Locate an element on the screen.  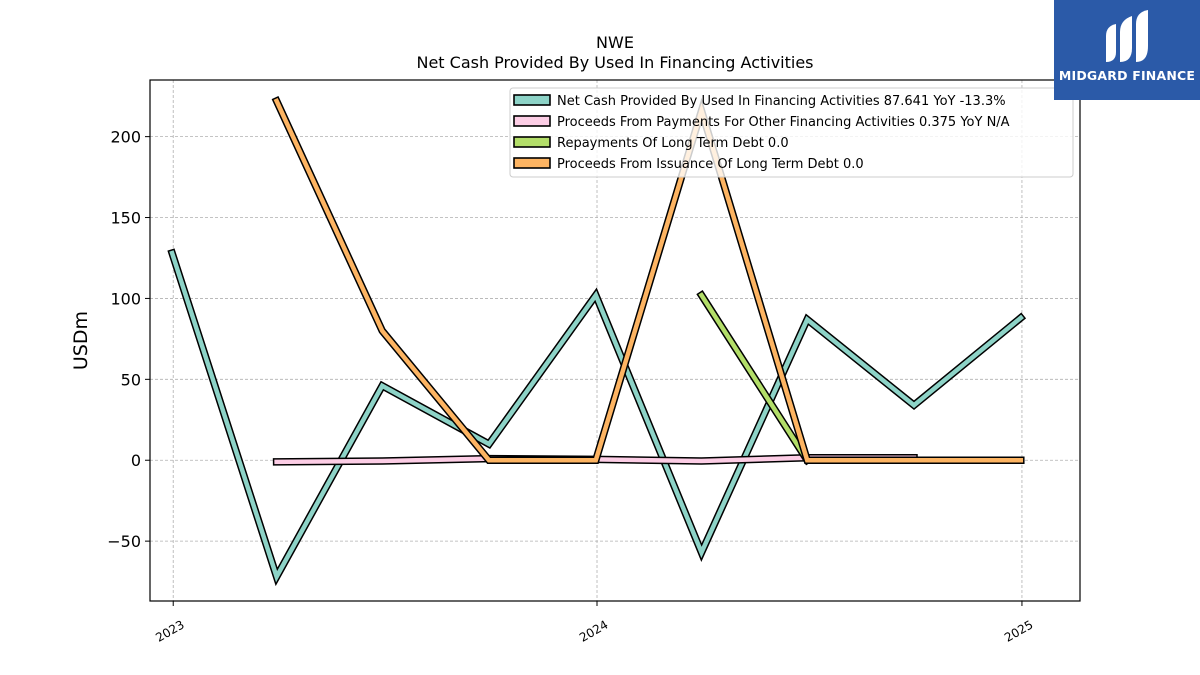
y-tick-label: 150 is located at coordinates (125, 218).